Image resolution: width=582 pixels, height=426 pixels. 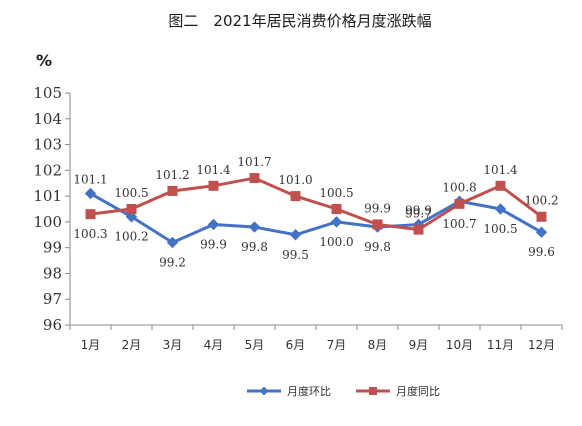 What do you see at coordinates (91, 345) in the screenshot?
I see `x-tick-label: 1月` at bounding box center [91, 345].